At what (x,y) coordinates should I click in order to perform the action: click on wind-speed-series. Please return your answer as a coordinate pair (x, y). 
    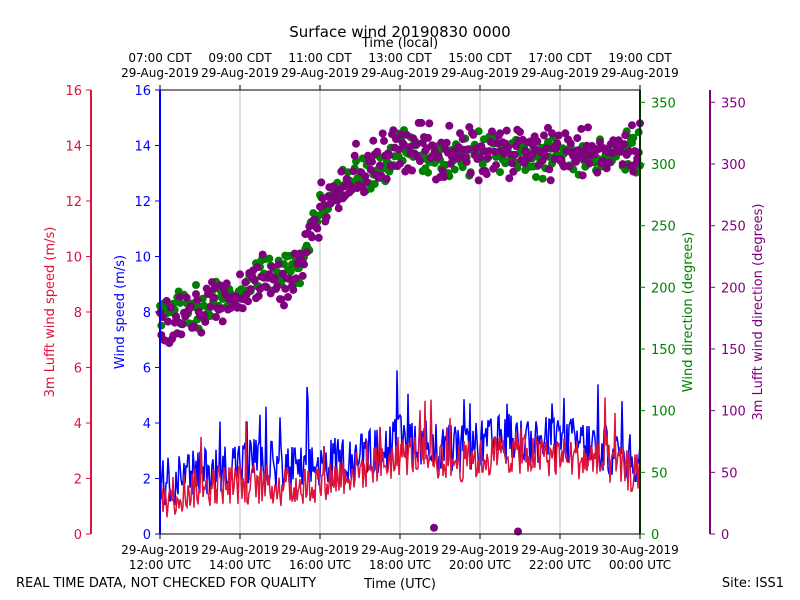
    Looking at the image, I should click on (400, 438).